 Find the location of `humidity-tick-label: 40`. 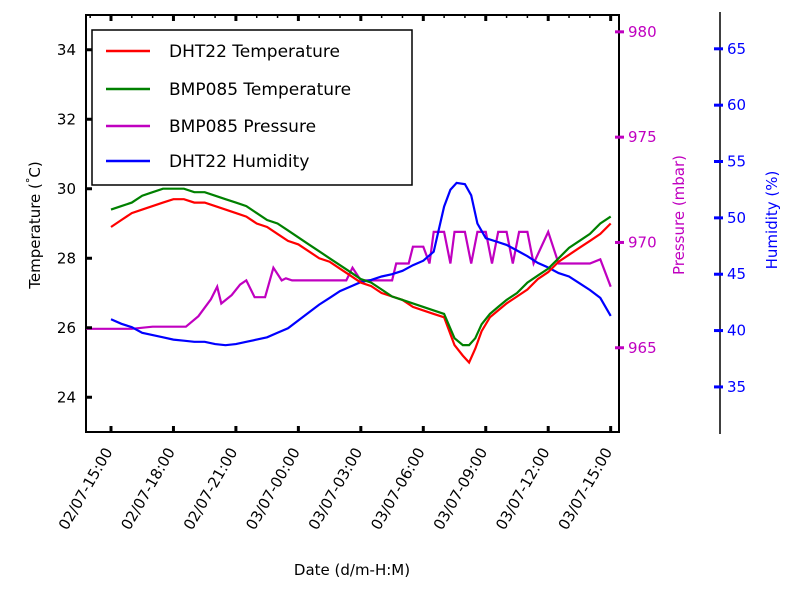

humidity-tick-label: 40 is located at coordinates (736, 331).